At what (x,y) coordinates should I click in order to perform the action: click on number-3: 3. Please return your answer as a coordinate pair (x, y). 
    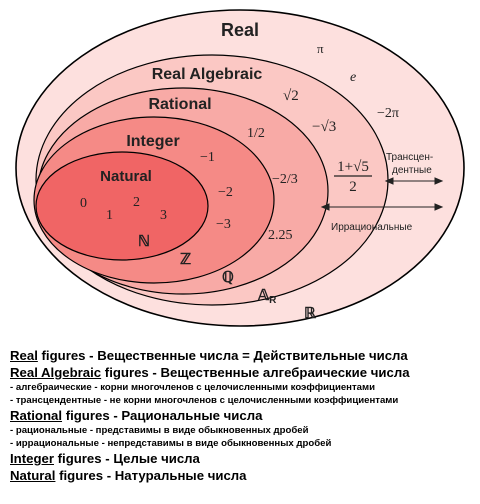
    Looking at the image, I should click on (163, 215).